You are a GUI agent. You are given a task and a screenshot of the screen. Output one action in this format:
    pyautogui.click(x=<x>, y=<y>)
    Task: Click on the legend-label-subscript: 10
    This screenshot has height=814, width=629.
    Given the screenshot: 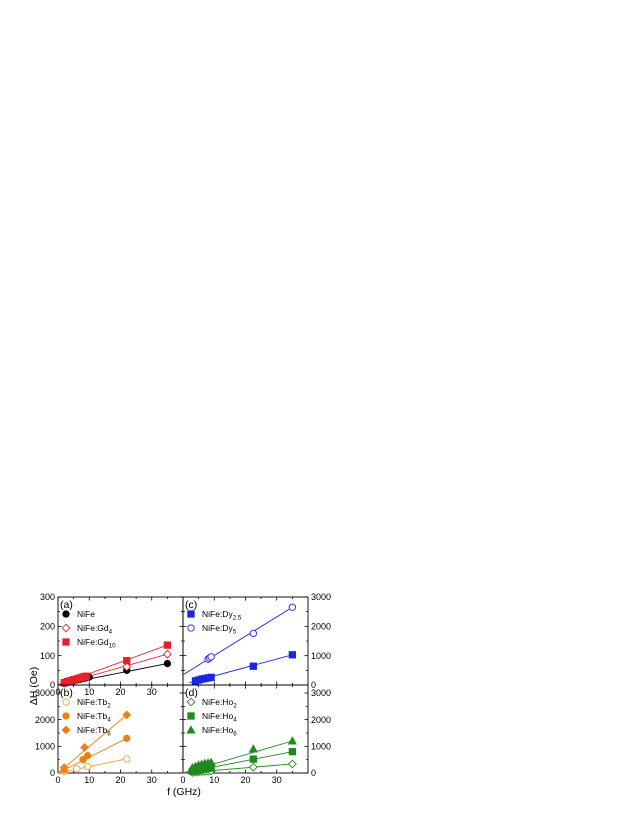 What is the action you would take?
    pyautogui.click(x=112, y=646)
    